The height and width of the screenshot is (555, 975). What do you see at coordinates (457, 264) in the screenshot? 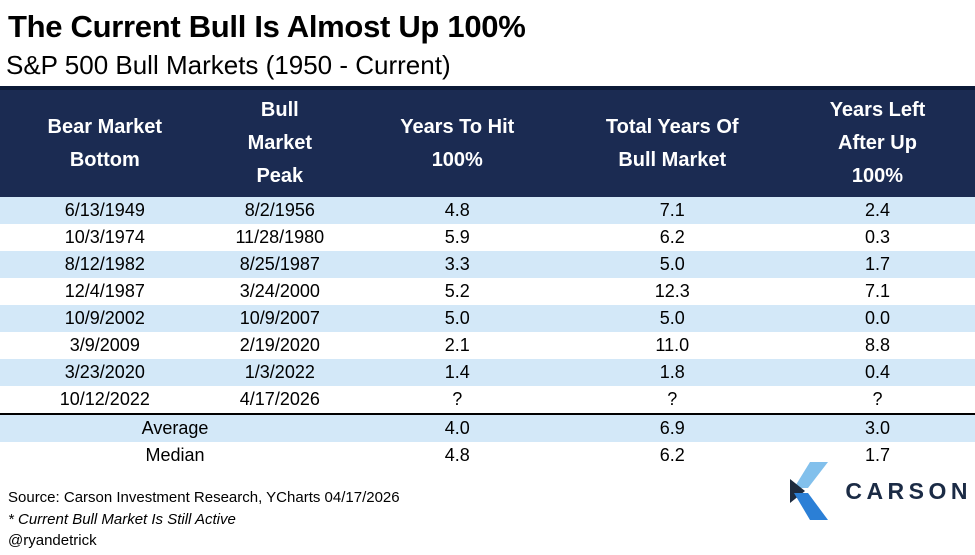
I see `table-cell: 3.3` at bounding box center [457, 264].